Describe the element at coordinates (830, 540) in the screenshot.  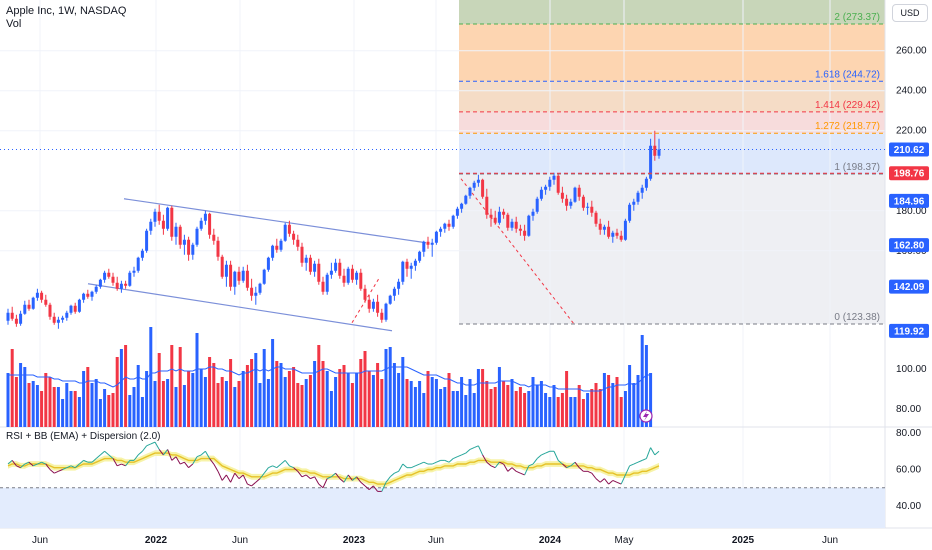
I see `time-tick-label: Jun` at that location.